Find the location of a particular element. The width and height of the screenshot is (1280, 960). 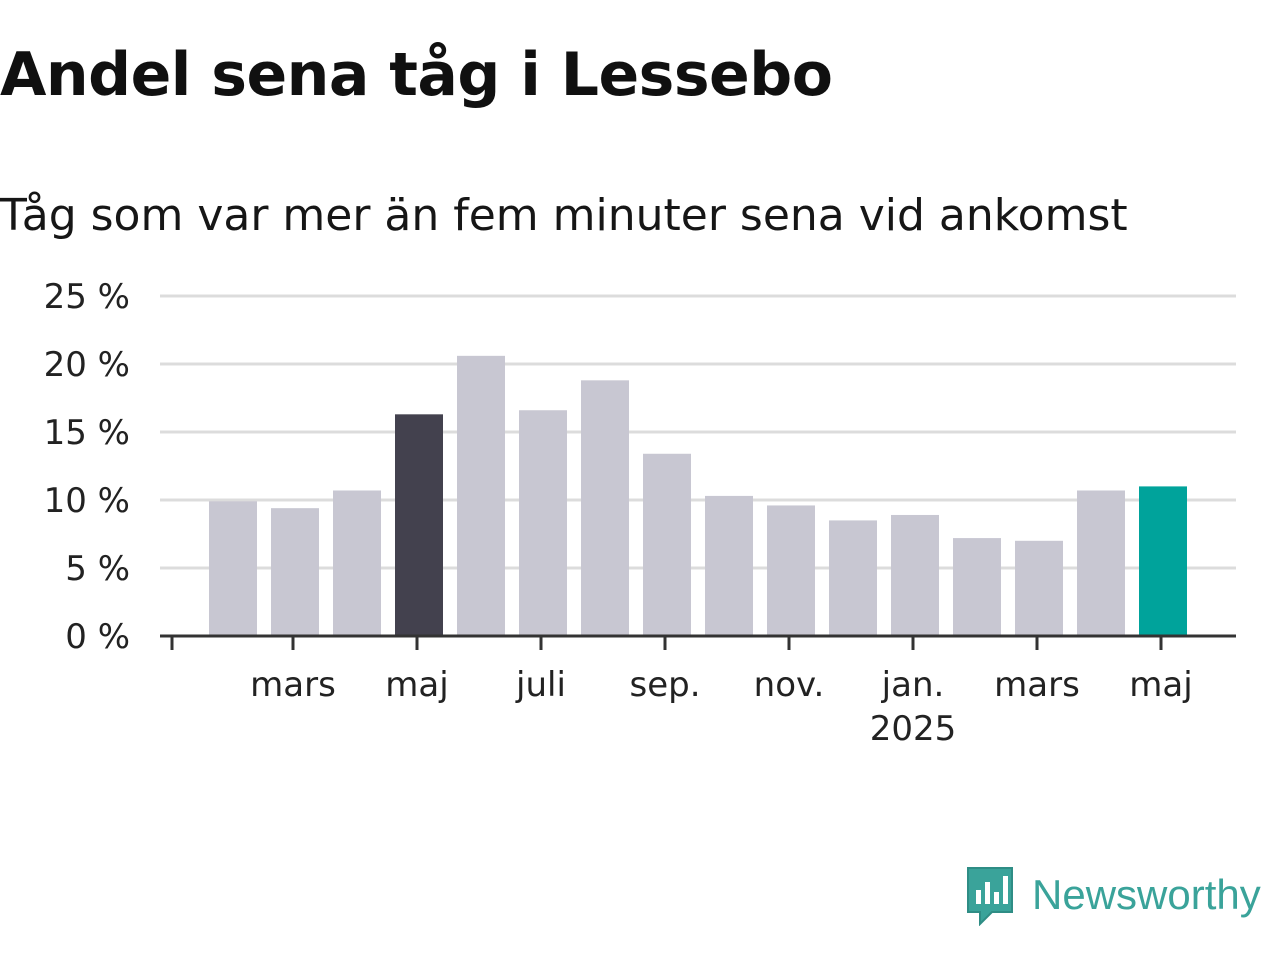

x-tick-label: nov. is located at coordinates (789, 685).